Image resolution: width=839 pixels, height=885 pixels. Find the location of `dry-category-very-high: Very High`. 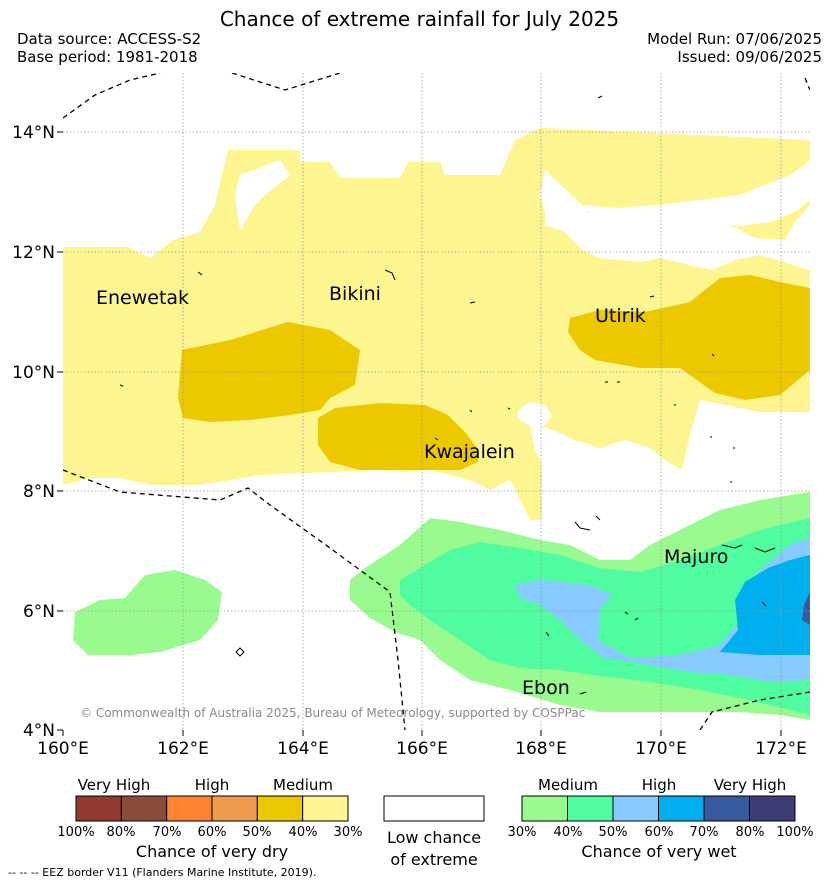

dry-category-very-high: Very High is located at coordinates (114, 785).